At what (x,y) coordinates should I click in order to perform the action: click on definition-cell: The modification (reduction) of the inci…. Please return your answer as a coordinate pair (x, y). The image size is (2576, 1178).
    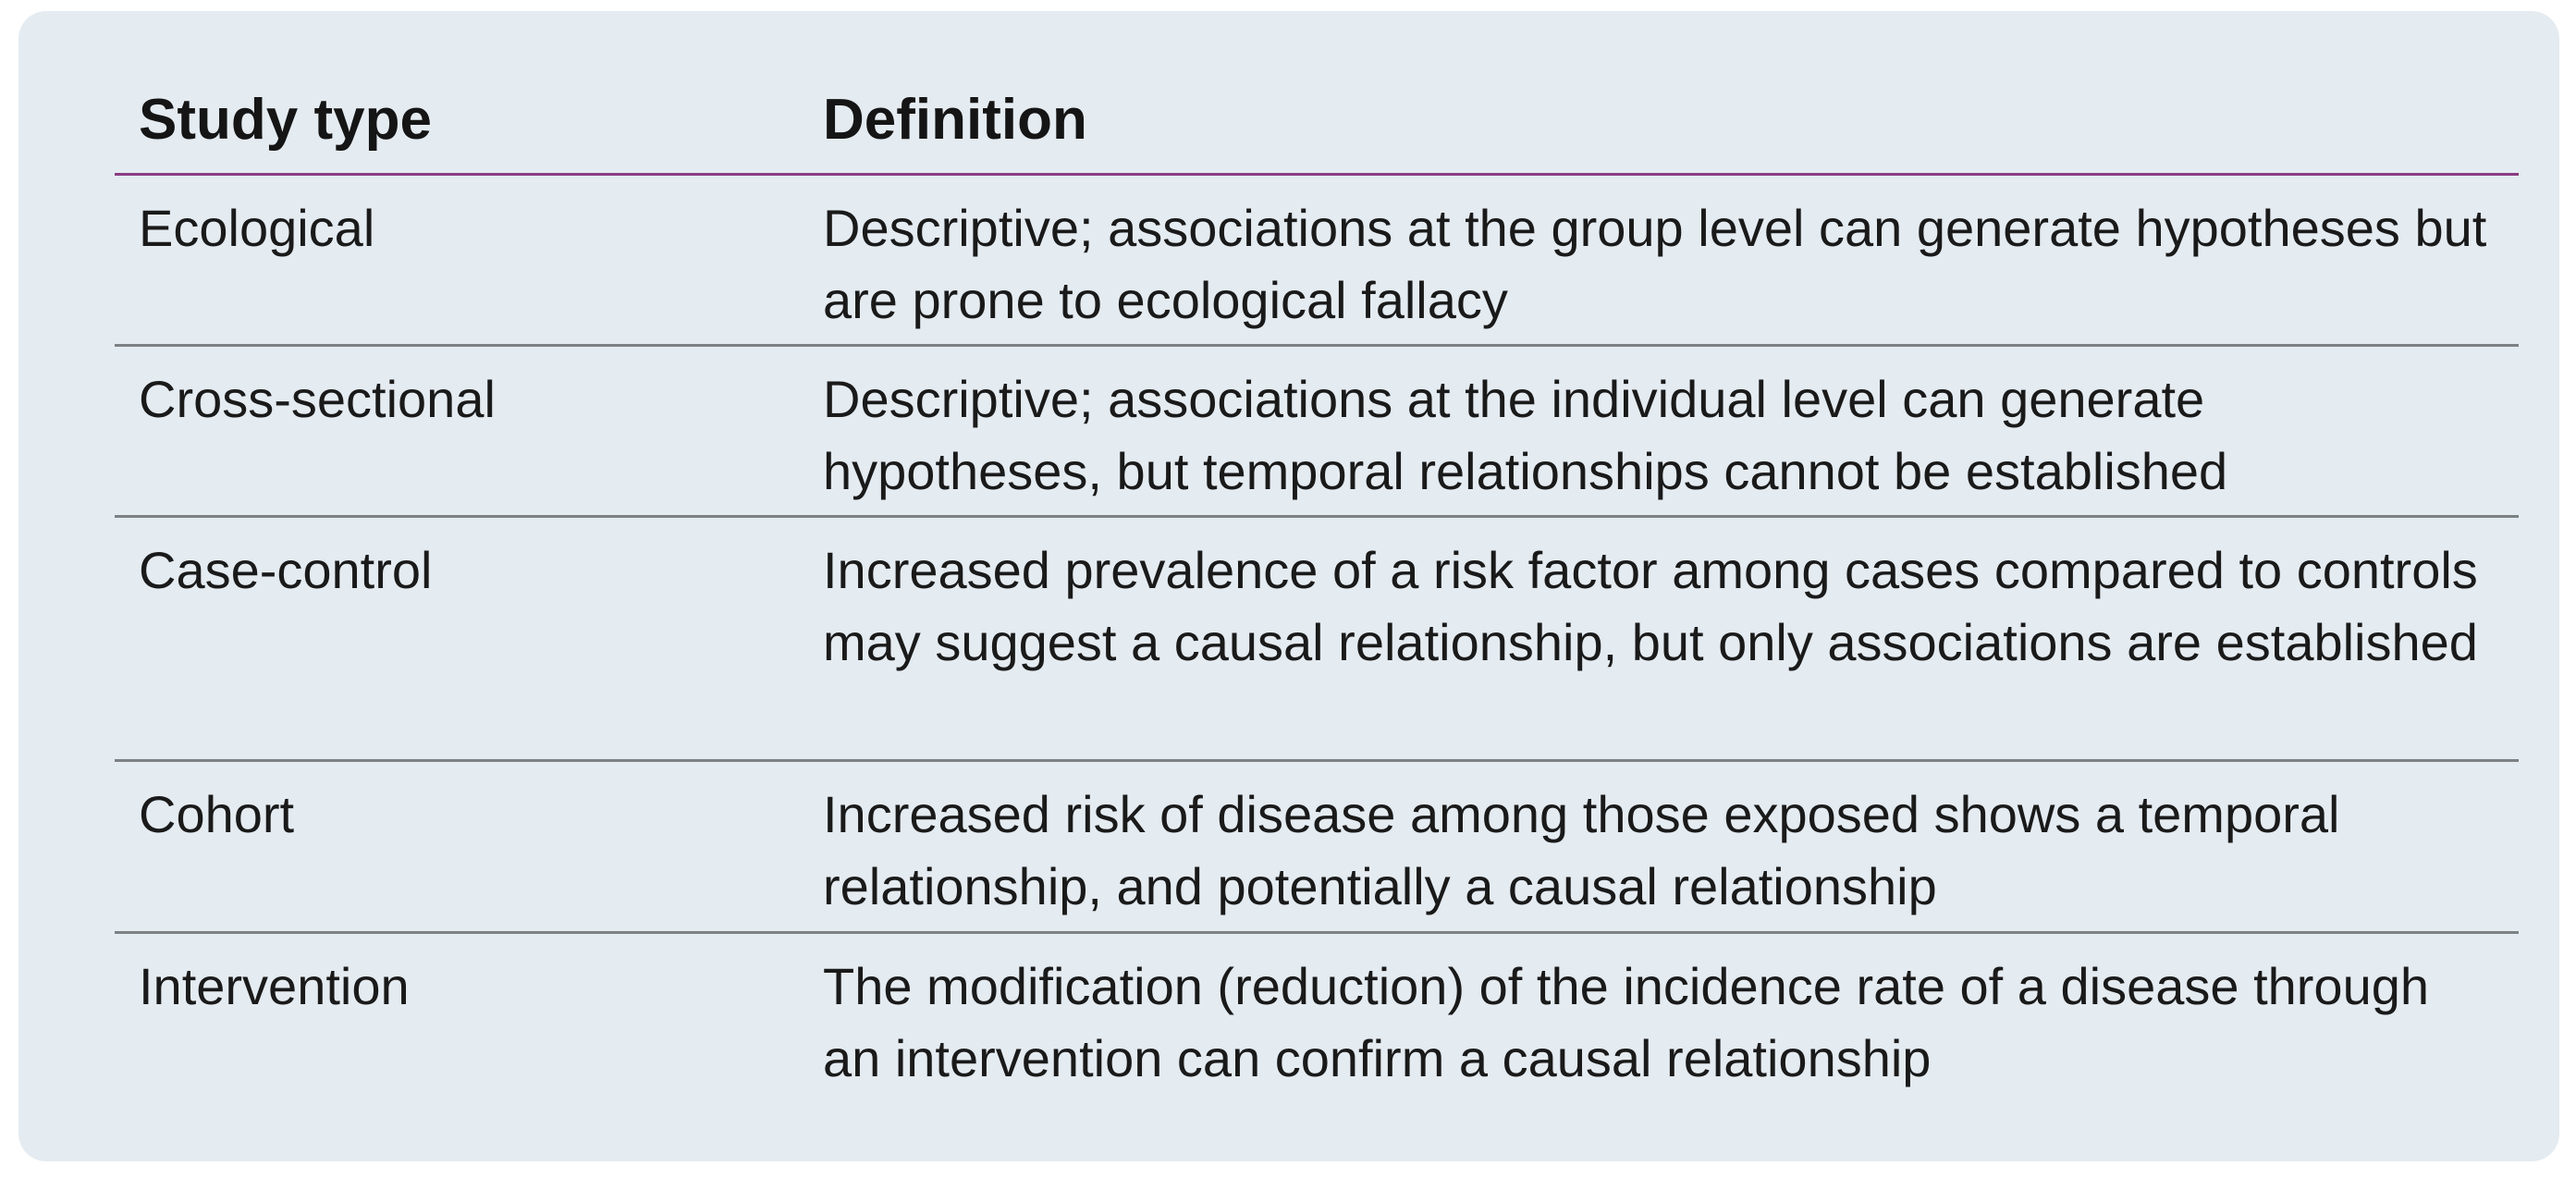
    Looking at the image, I should click on (1626, 1022).